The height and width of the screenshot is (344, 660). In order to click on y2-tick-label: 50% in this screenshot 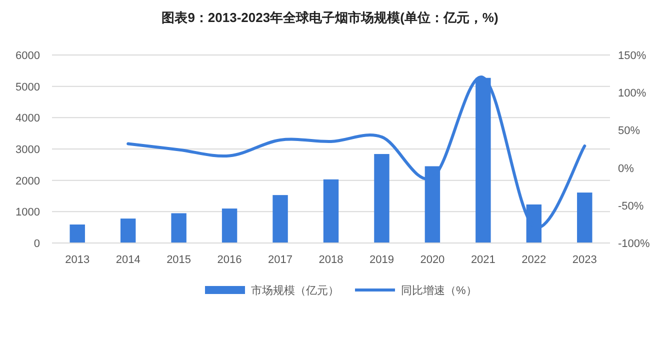, I will do `click(629, 131)`.